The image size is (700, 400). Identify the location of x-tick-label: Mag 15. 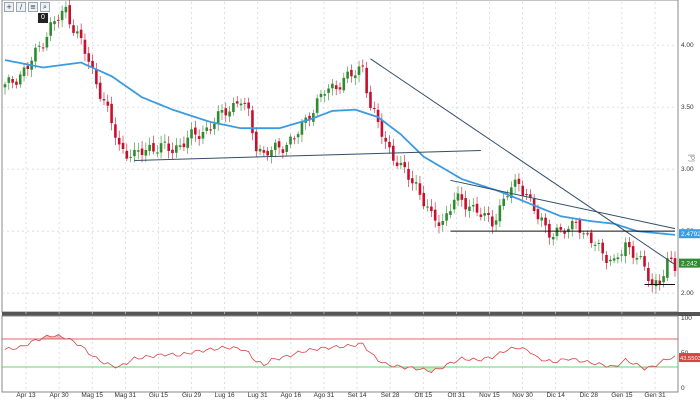
(92, 395).